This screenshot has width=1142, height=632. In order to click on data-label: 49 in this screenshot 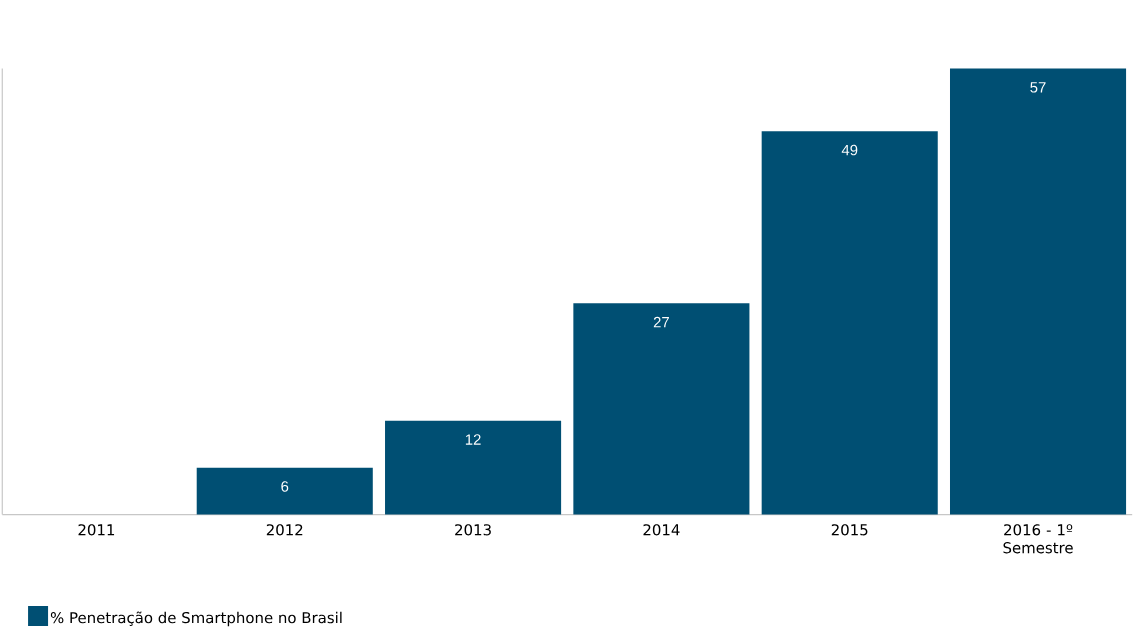, I will do `click(849, 150)`.